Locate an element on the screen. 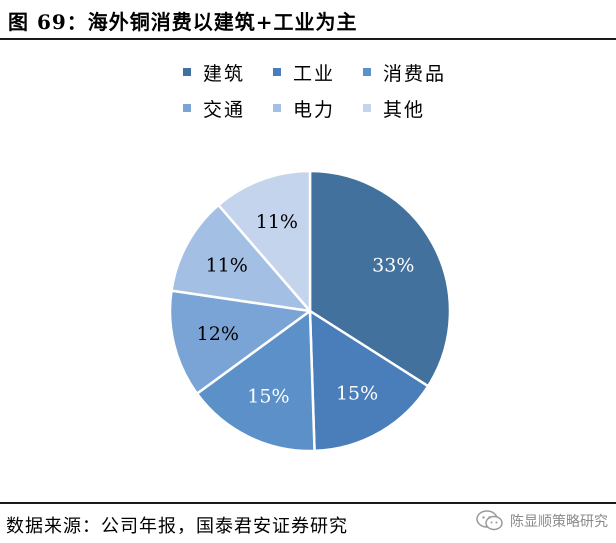  legend-item-1: 工业 is located at coordinates (304, 72).